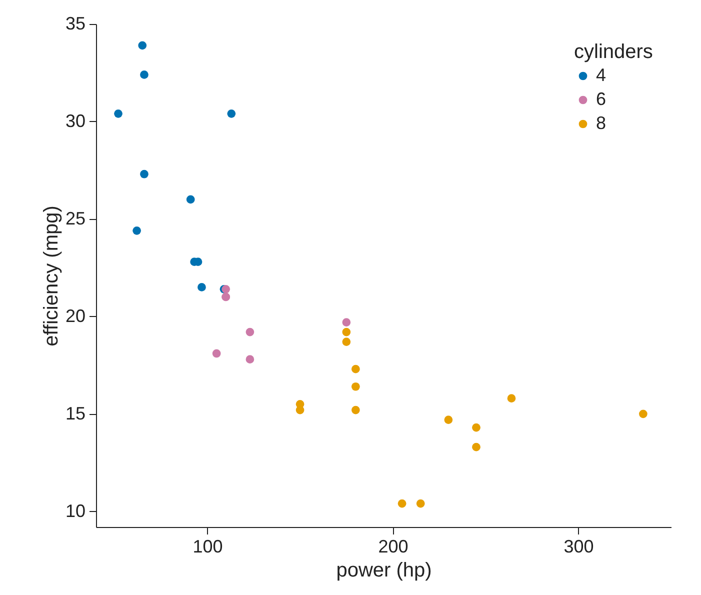 Image resolution: width=701 pixels, height=595 pixels. What do you see at coordinates (384, 571) in the screenshot?
I see `x-axis-title: power (hp)` at bounding box center [384, 571].